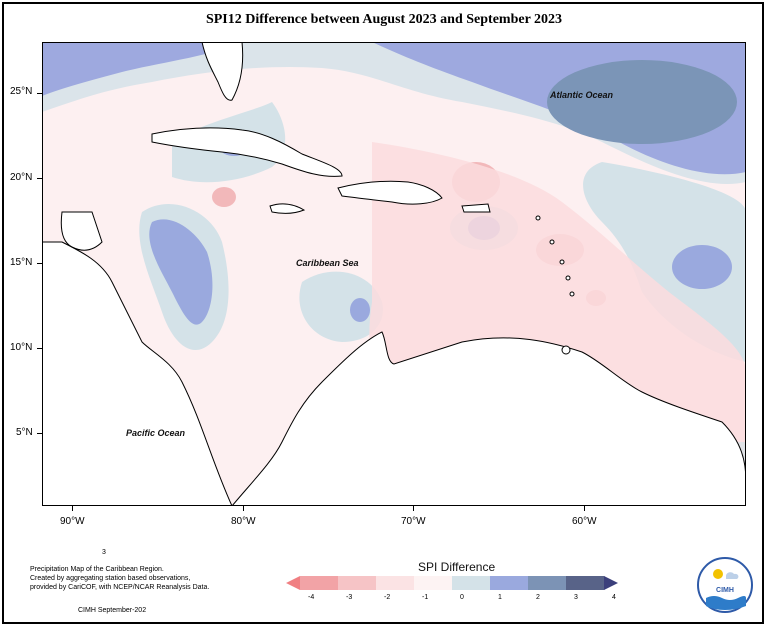 Image resolution: width=768 pixels, height=628 pixels. What do you see at coordinates (81, 231) in the screenshot?
I see `yucatan` at bounding box center [81, 231].